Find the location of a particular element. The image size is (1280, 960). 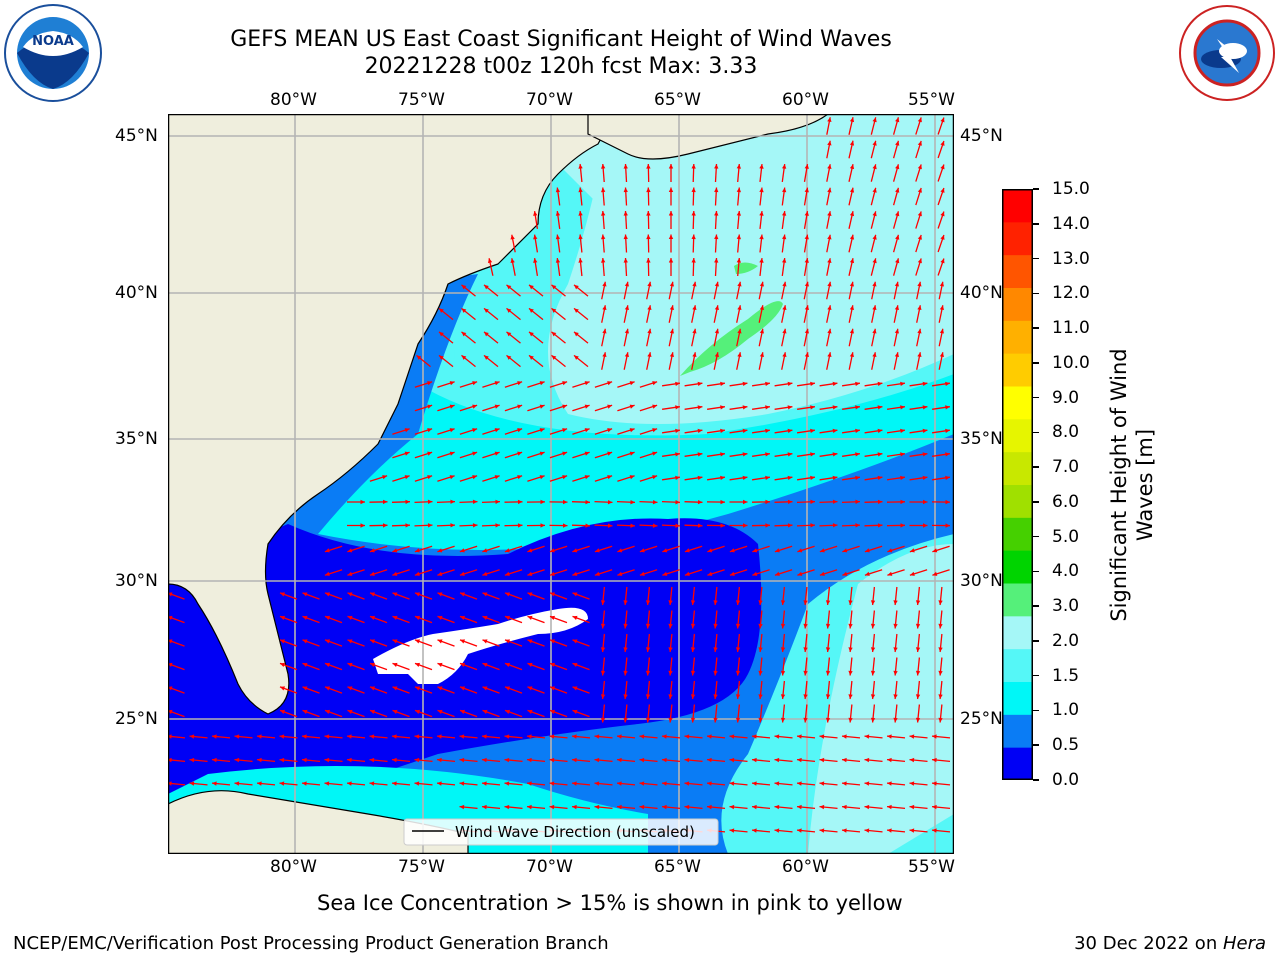

legend-label: Wind Wave Direction (unscaled) is located at coordinates (575, 832).